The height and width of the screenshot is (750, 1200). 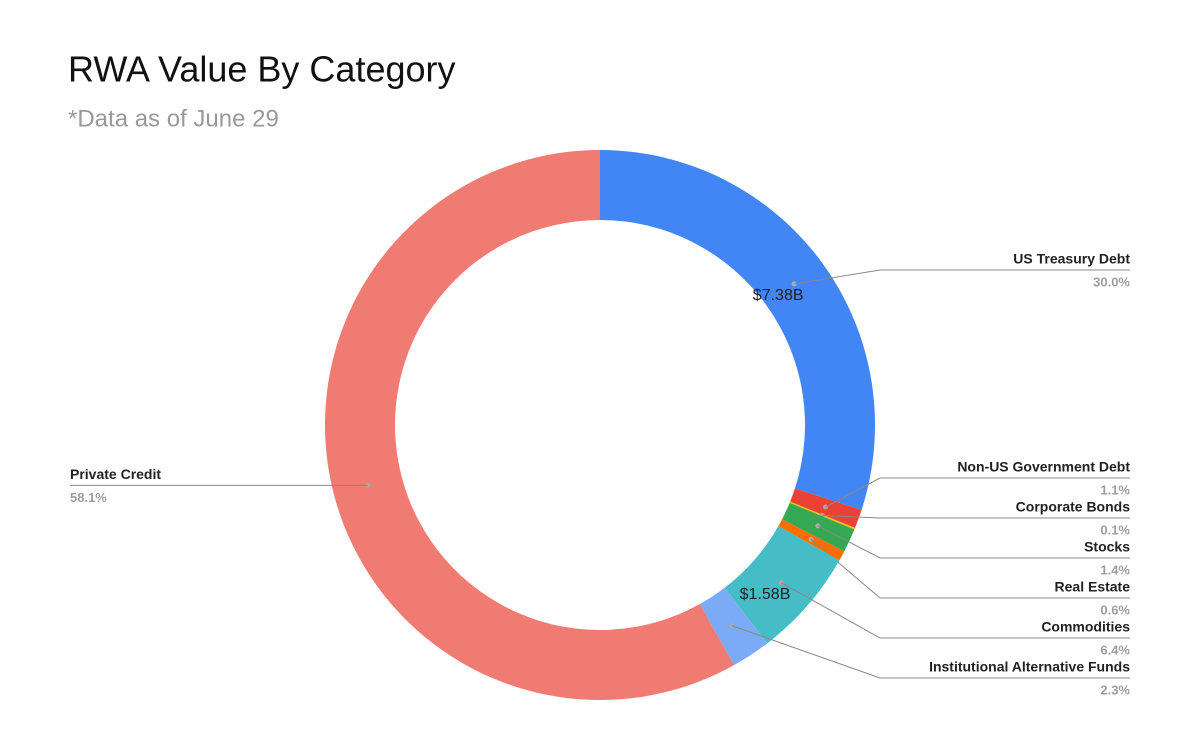 What do you see at coordinates (88, 497) in the screenshot?
I see `value-label: 58.1%` at bounding box center [88, 497].